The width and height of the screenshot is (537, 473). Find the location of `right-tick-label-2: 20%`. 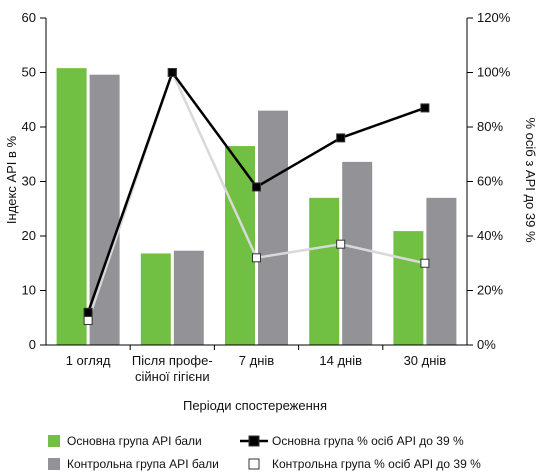

right-tick-label-2: 20% is located at coordinates (490, 290).